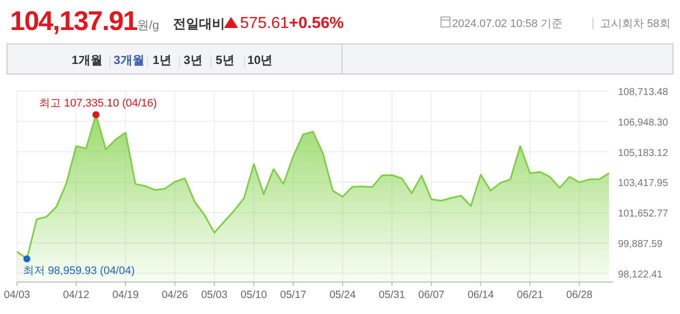  What do you see at coordinates (199, 23) in the screenshot?
I see `text: 전일대비` at bounding box center [199, 23].